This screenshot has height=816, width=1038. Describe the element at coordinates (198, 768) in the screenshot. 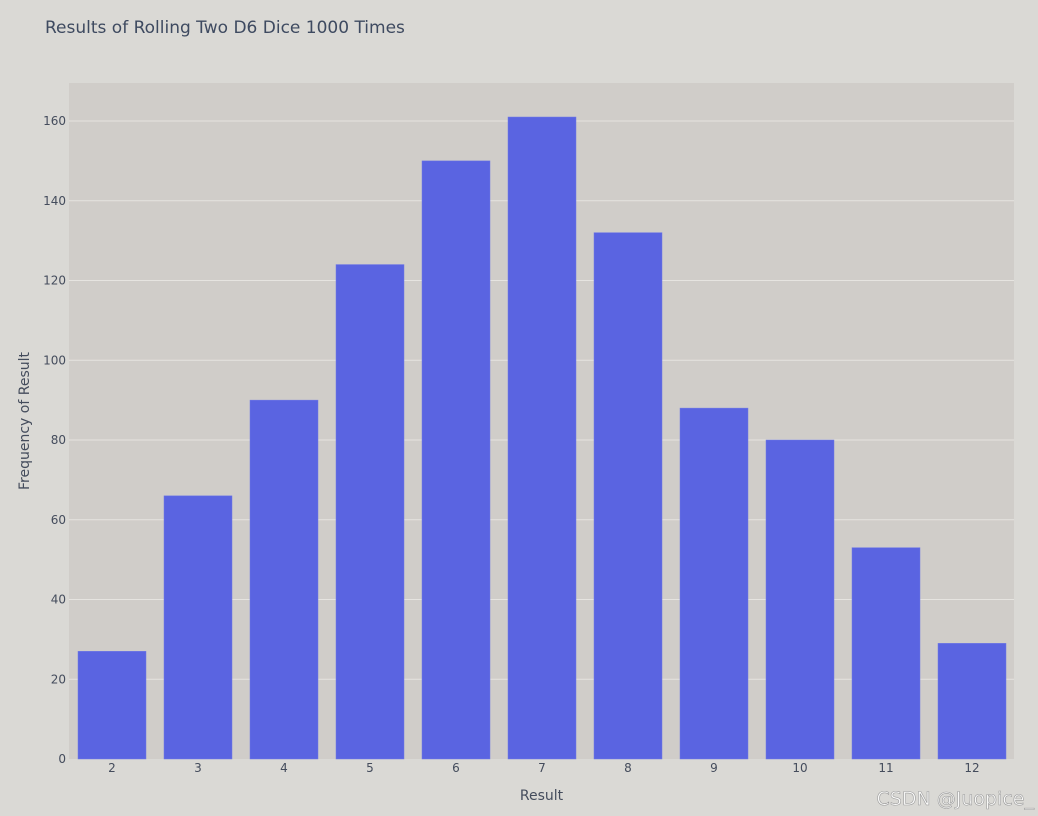

I see `x-tick-label: 3` at that location.